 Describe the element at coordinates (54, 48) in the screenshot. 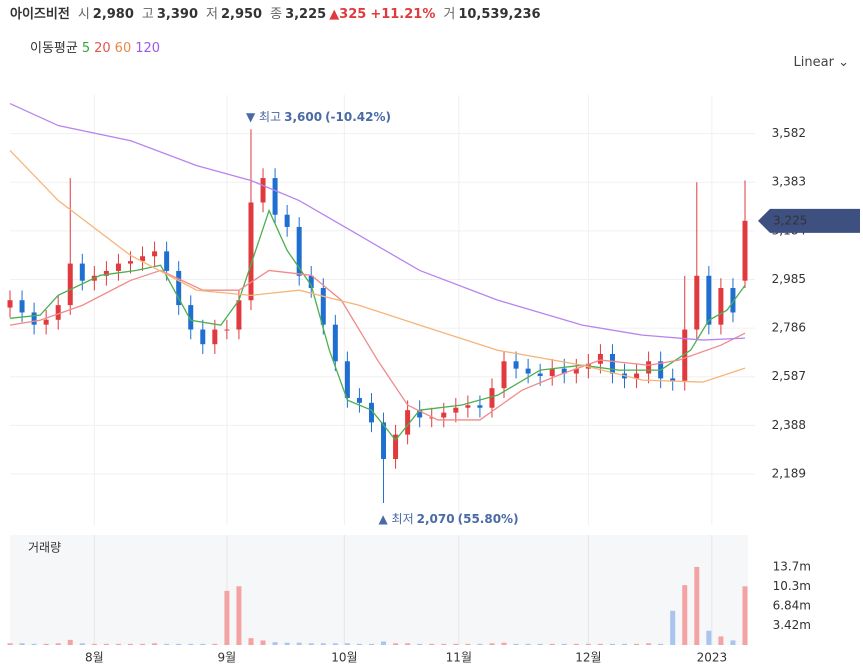

I see `ma-title: 이동평균` at that location.